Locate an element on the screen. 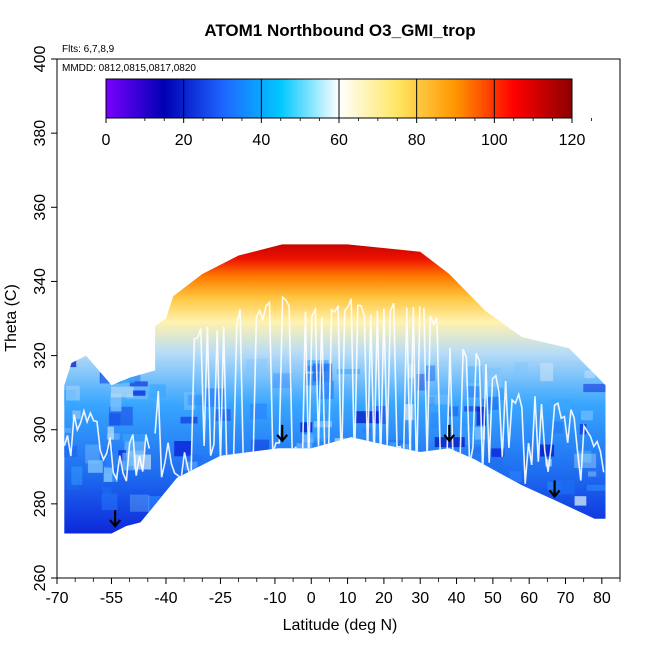 This screenshot has height=650, width=650. x-tick-label: 30 is located at coordinates (420, 598).